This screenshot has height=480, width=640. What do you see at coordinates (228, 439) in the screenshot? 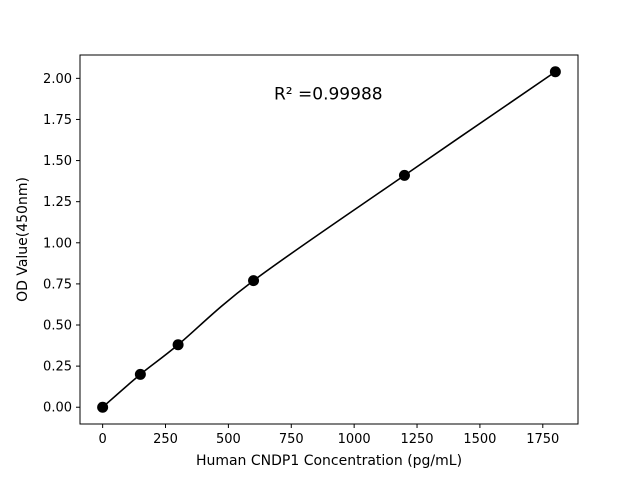
I see `x-tick-label: 500` at bounding box center [228, 439].